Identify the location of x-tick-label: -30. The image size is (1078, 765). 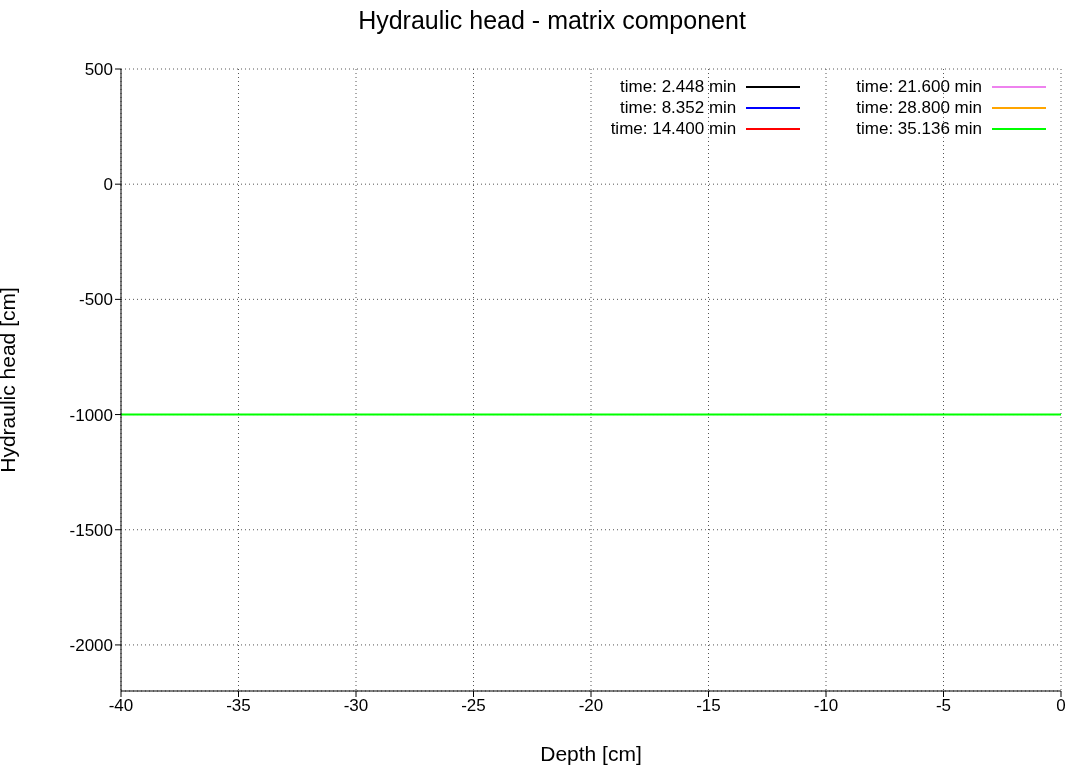
(356, 706).